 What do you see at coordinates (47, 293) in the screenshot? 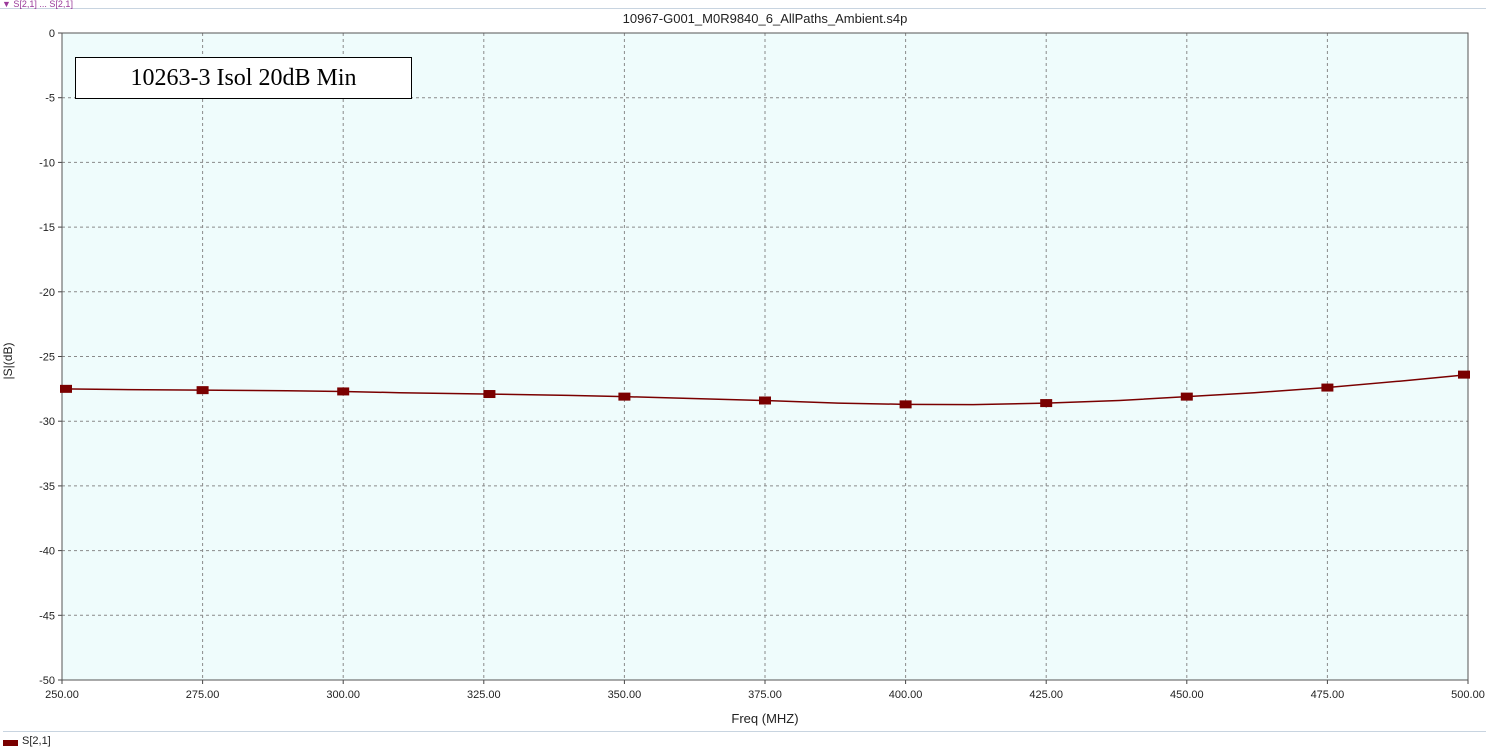
I see `y-tick-label: -20` at bounding box center [47, 293].